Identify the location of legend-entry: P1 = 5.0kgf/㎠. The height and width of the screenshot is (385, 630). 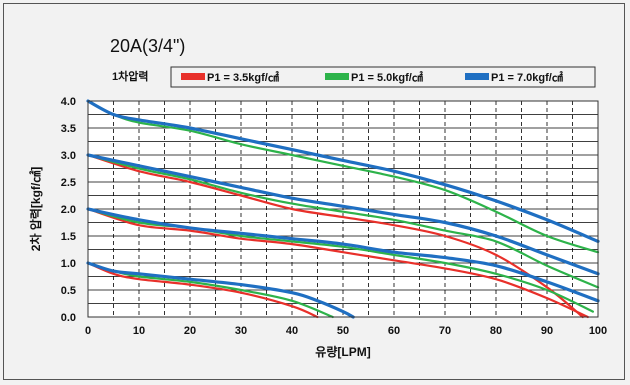
(387, 77).